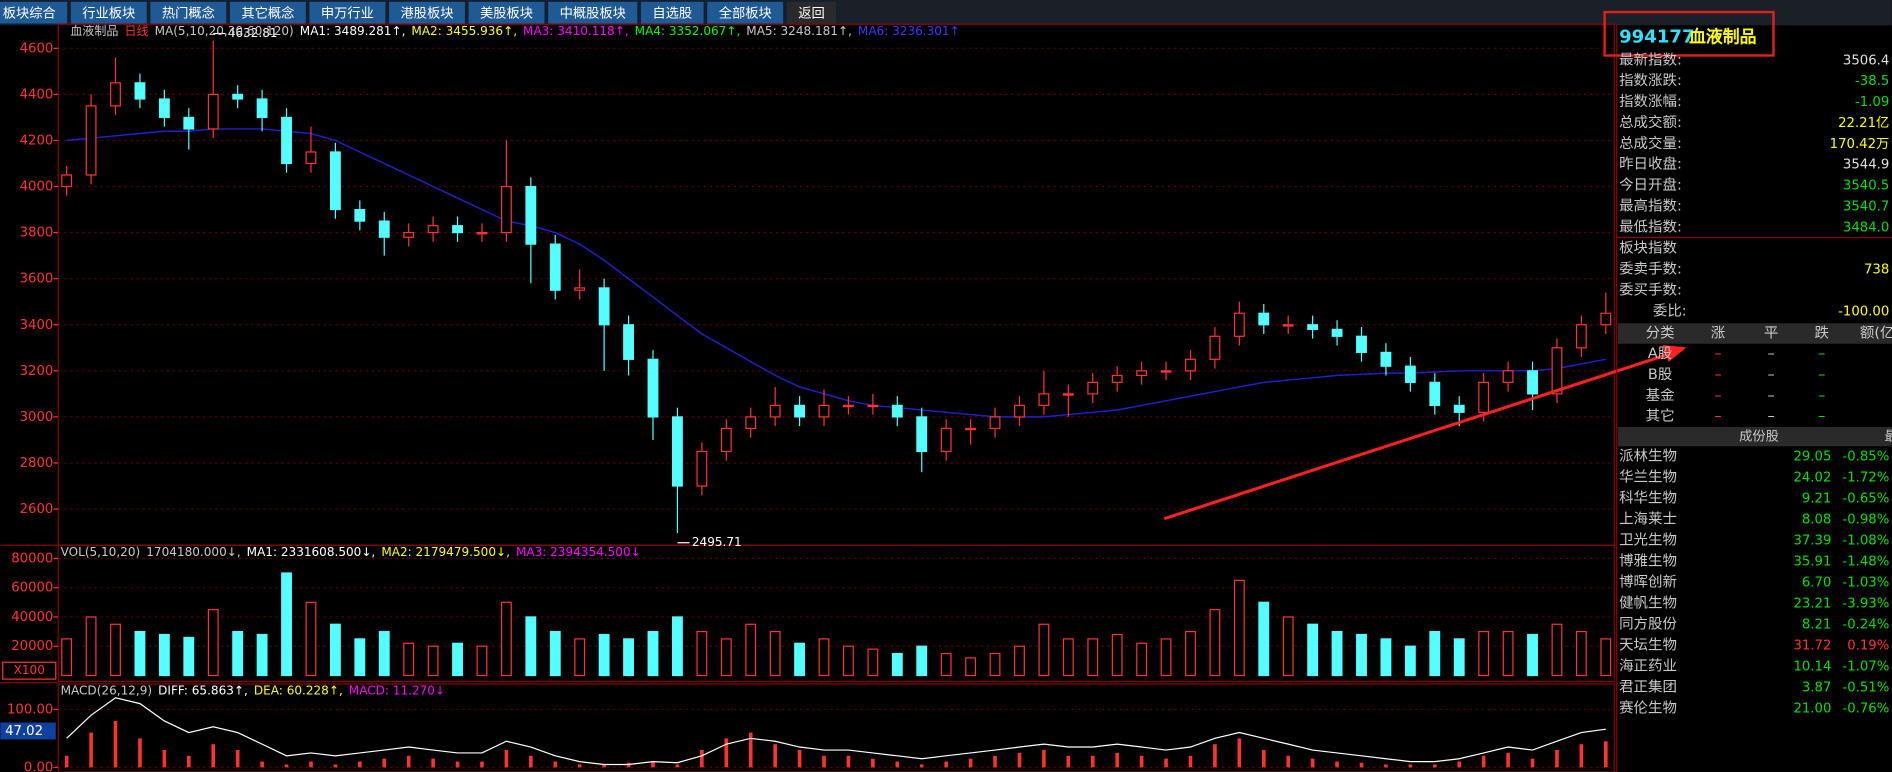 This screenshot has height=772, width=1892. I want to click on tab, so click(34, 12).